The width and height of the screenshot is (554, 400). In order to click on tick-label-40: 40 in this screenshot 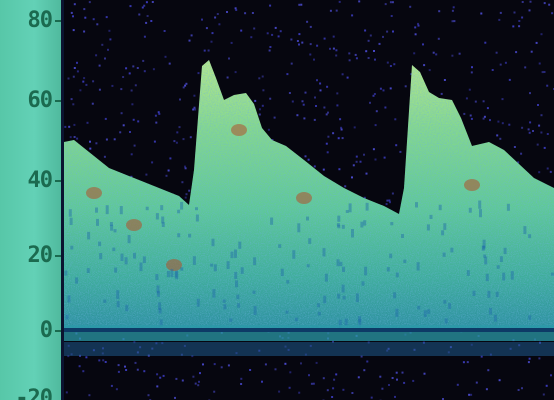, I will do `click(40, 180)`.